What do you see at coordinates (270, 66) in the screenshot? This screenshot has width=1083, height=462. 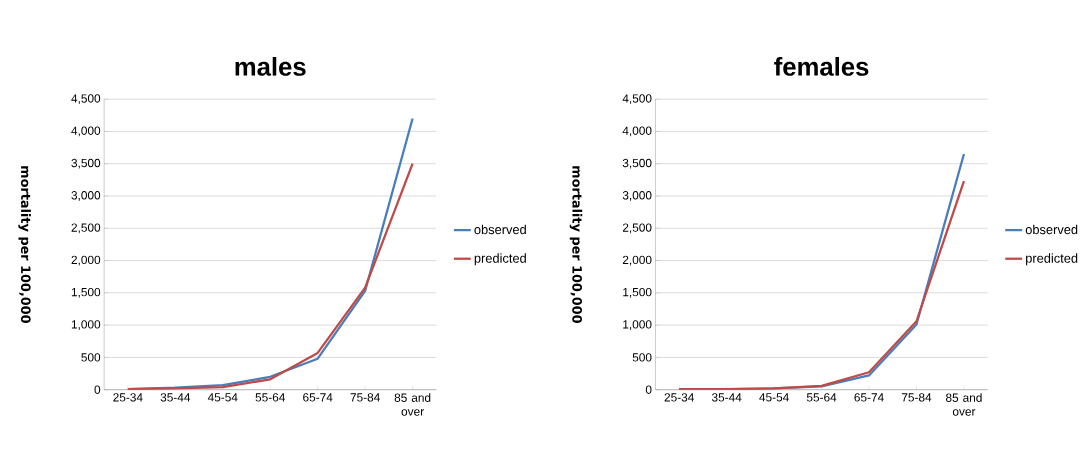 I see `chart-title: males` at bounding box center [270, 66].